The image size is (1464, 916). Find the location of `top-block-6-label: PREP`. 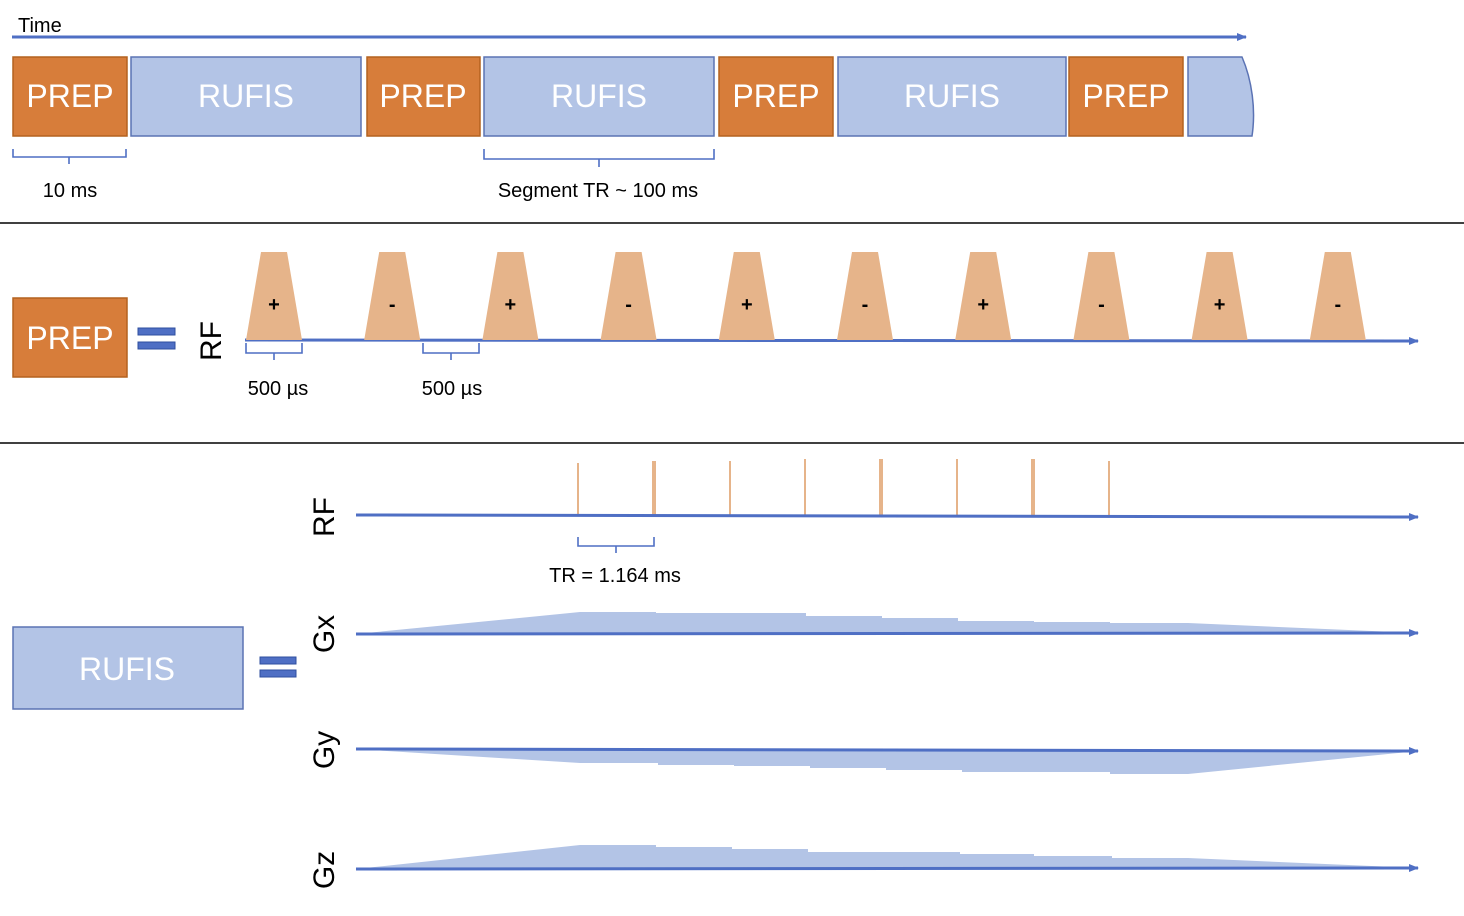

top-block-6-label: PREP is located at coordinates (1125, 96).